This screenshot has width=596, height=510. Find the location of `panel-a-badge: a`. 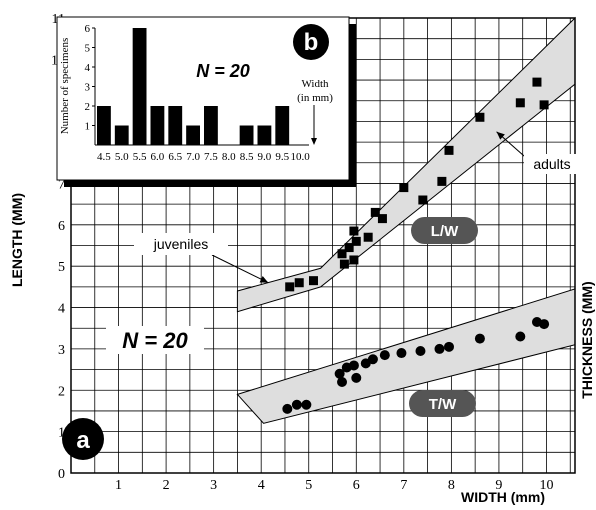

panel-a-badge: a is located at coordinates (83, 439).